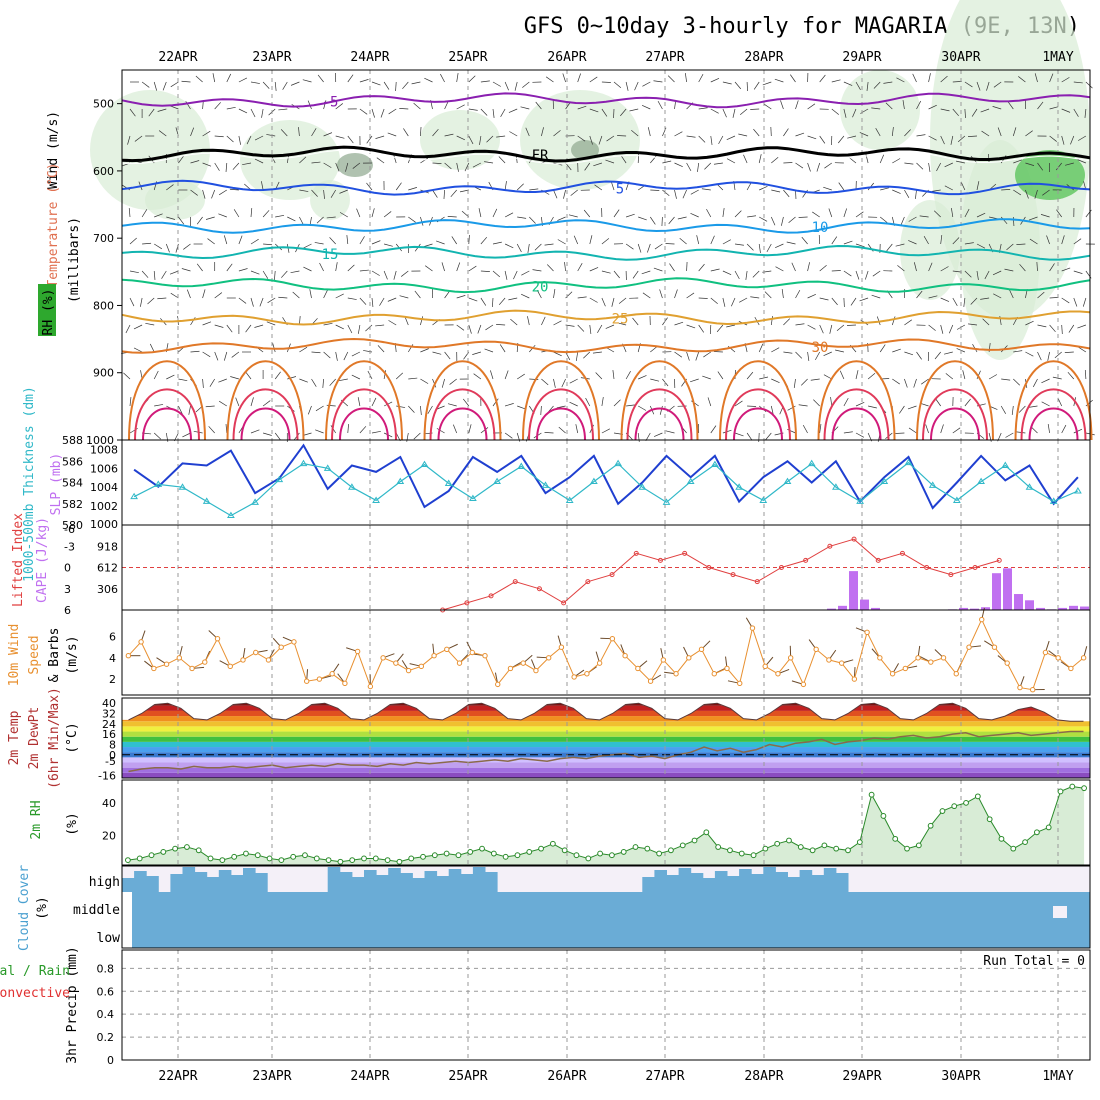  What do you see at coordinates (14, 655) in the screenshot?
I see `wind-ylabel-a: 10m Wind` at bounding box center [14, 655].